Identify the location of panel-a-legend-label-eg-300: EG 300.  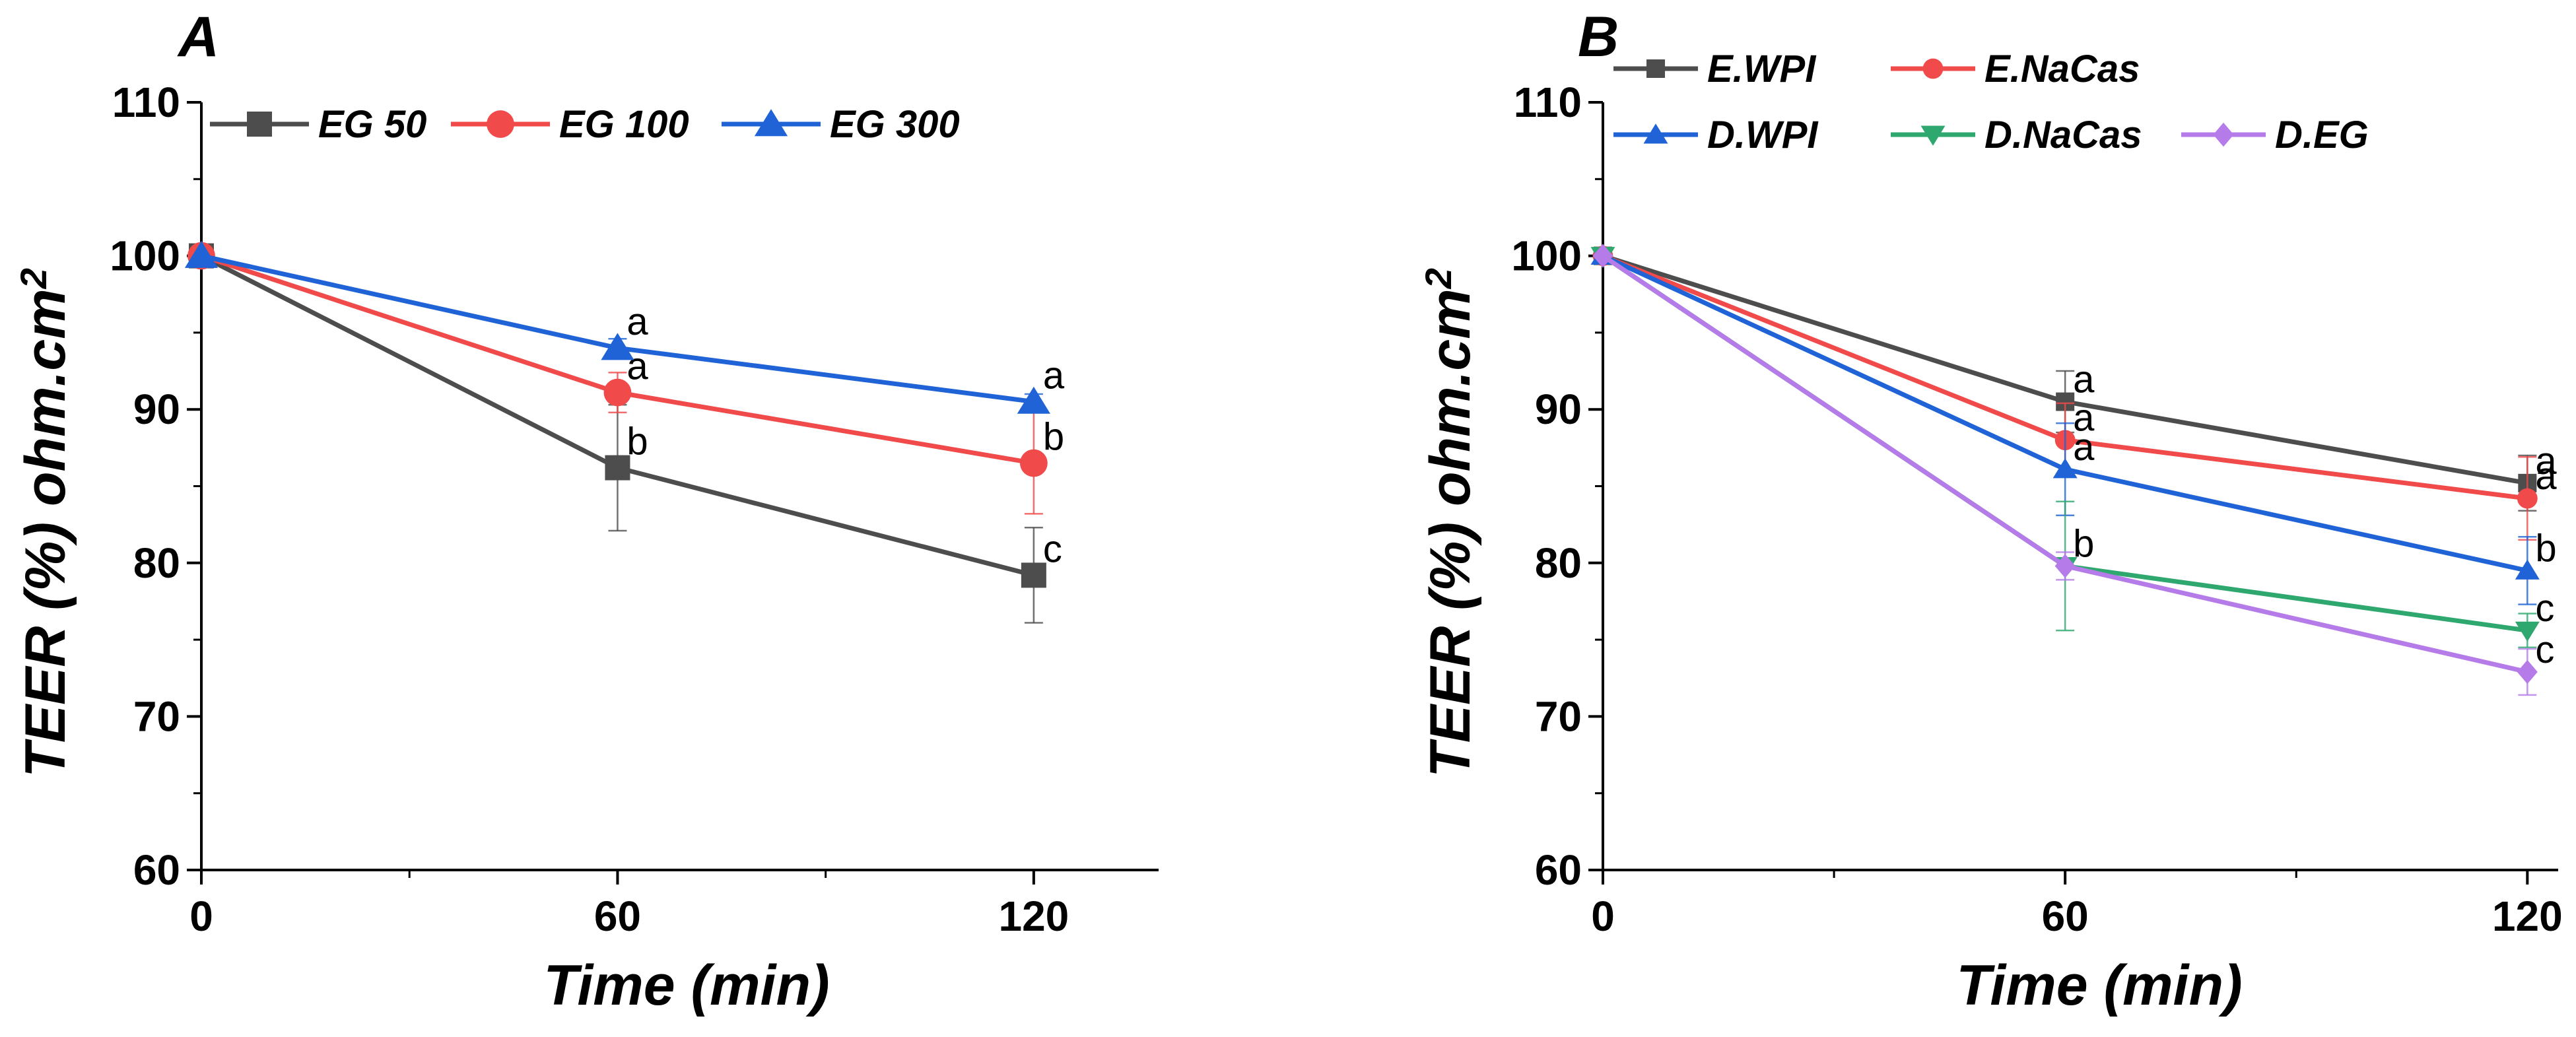
(895, 124).